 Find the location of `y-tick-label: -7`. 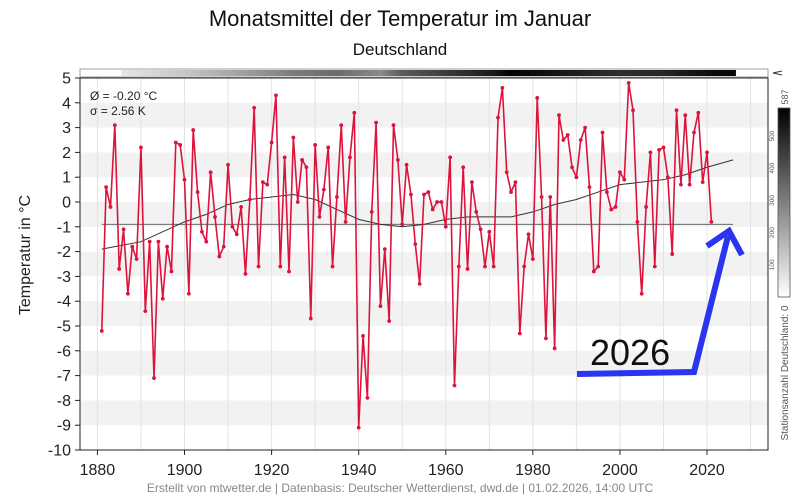

y-tick-label: -7 is located at coordinates (64, 376).